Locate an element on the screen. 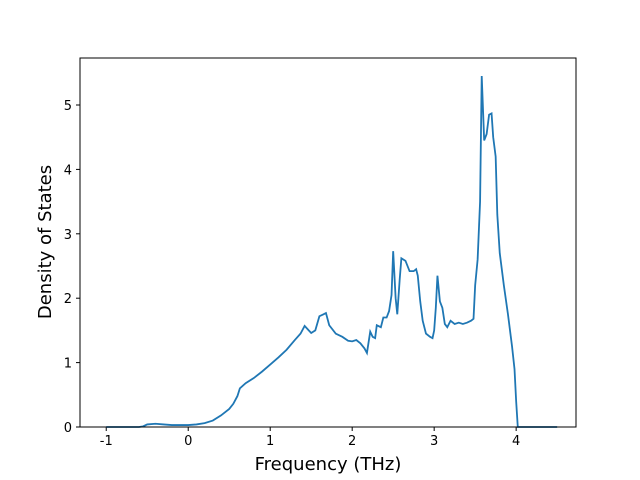  x-tick-label: 2 is located at coordinates (352, 441).